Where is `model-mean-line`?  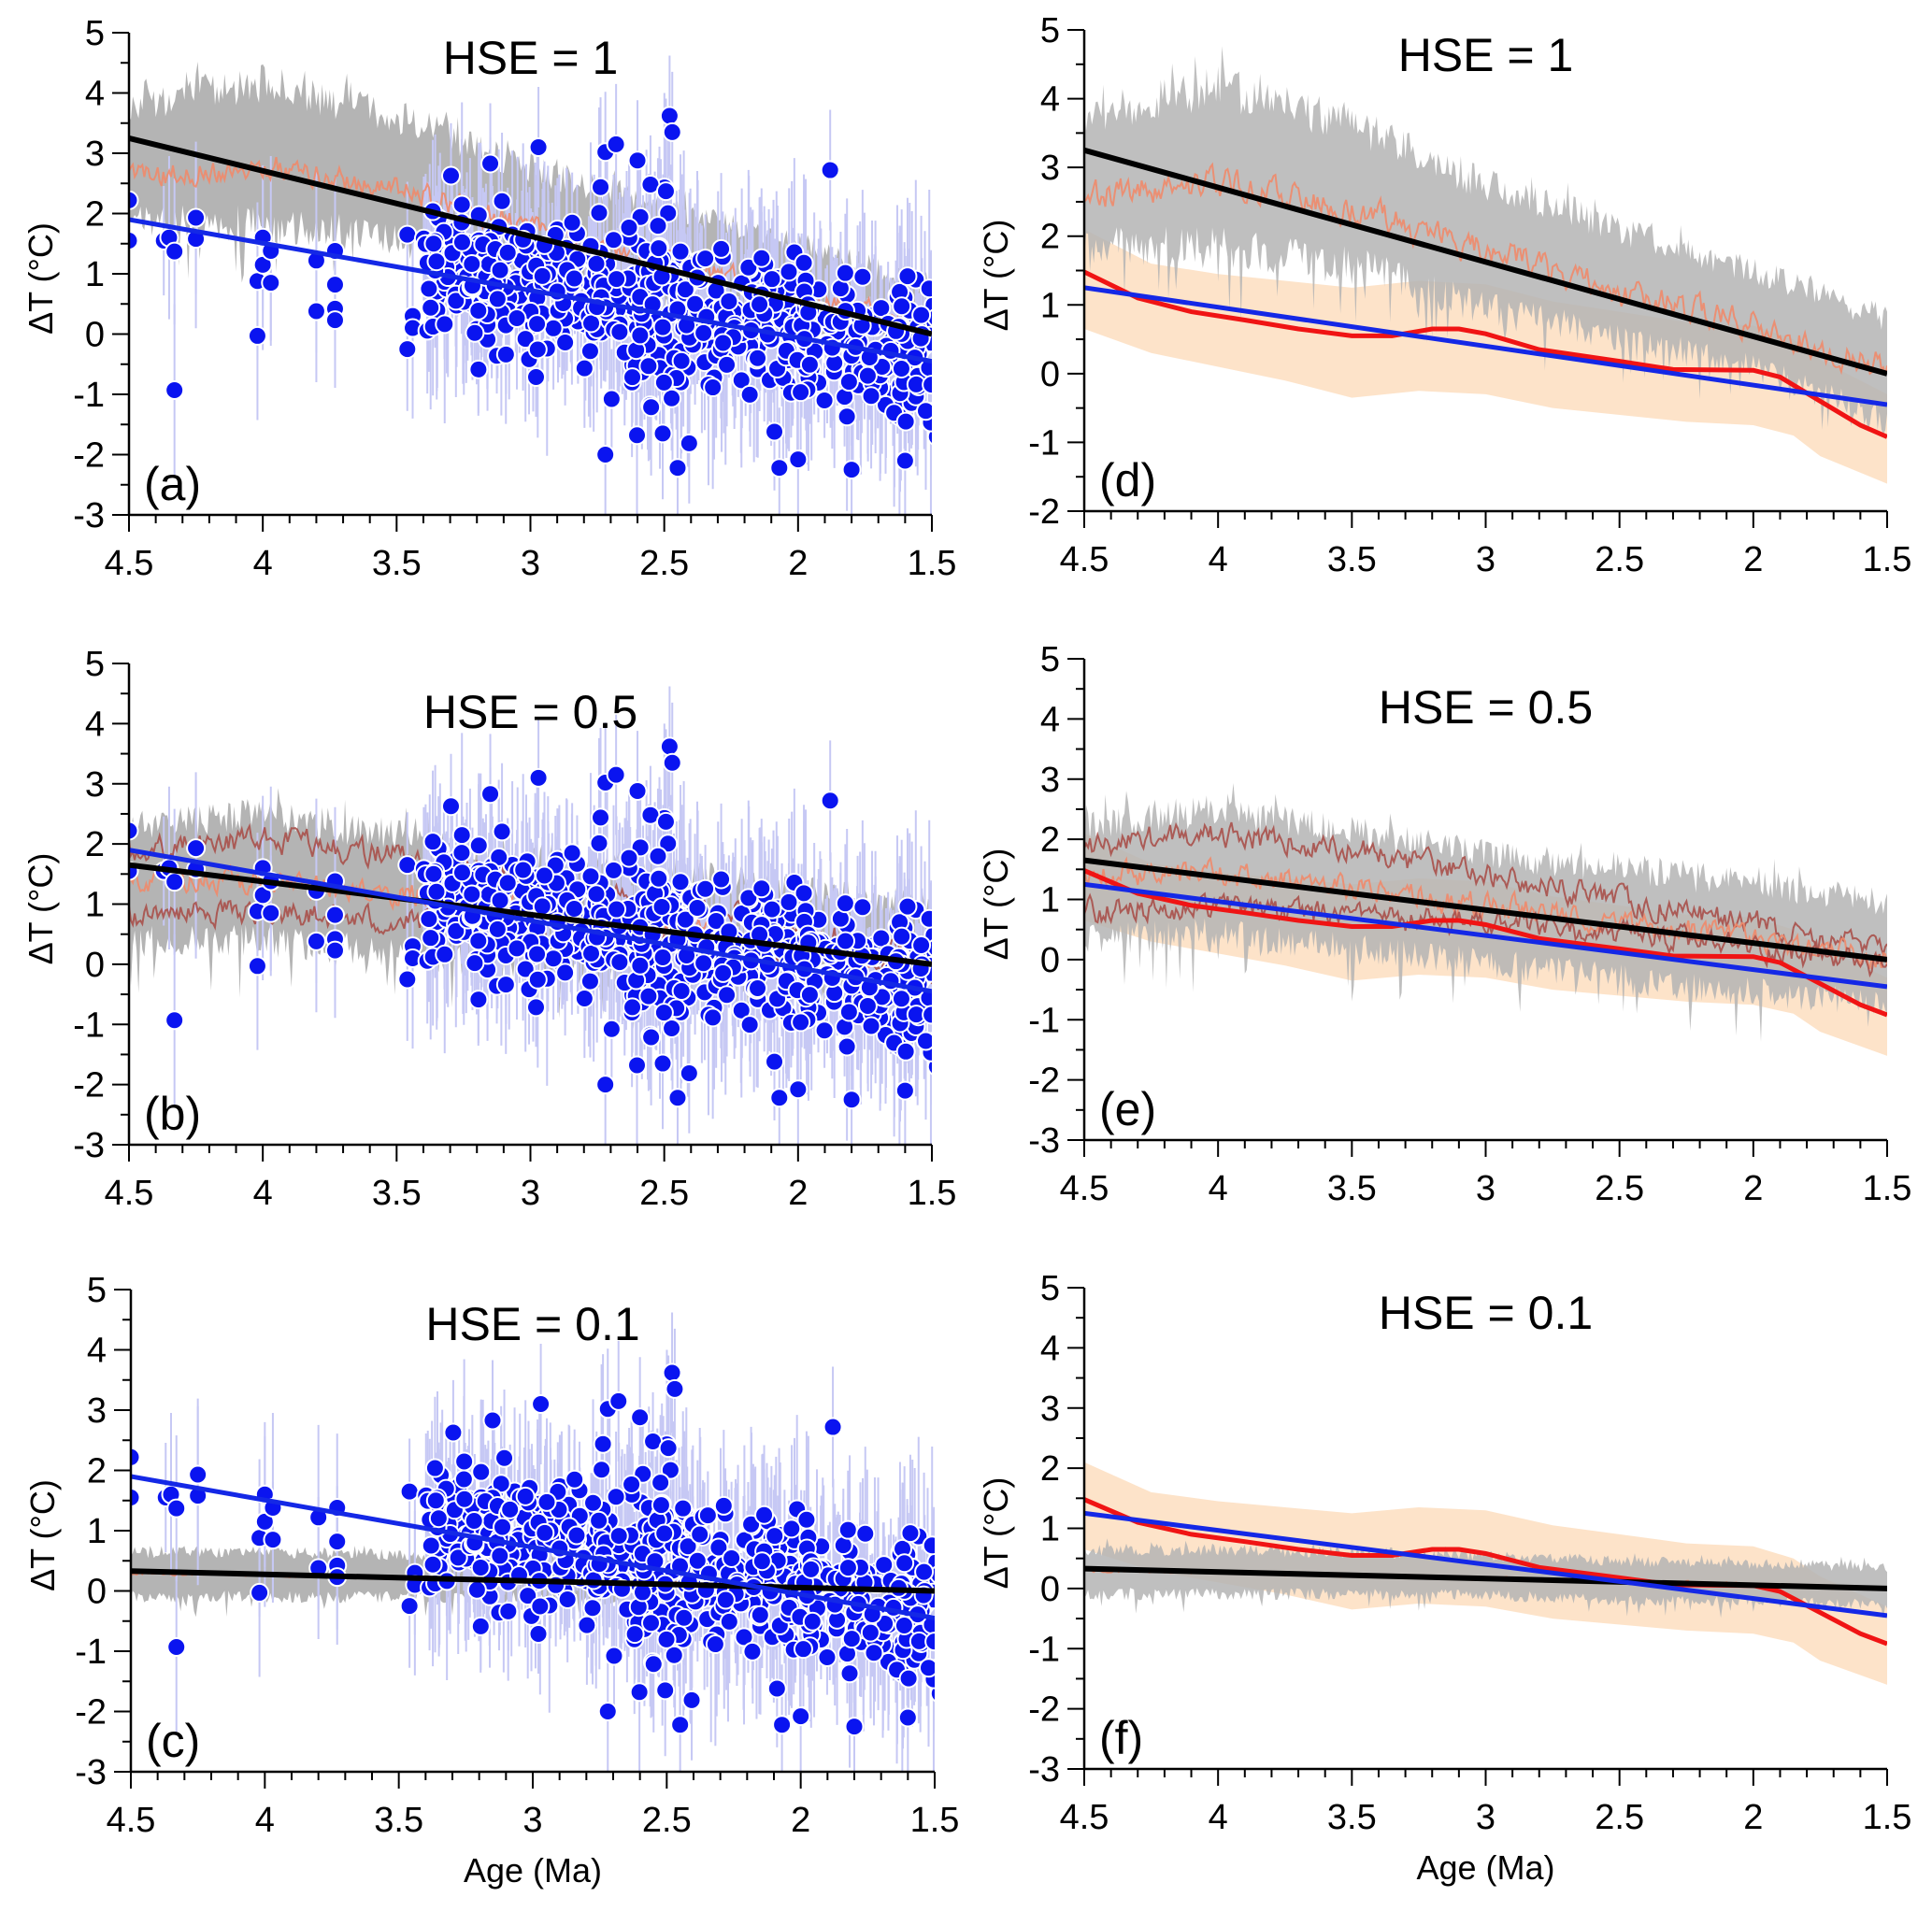 model-mean-line is located at coordinates (1485, 913).